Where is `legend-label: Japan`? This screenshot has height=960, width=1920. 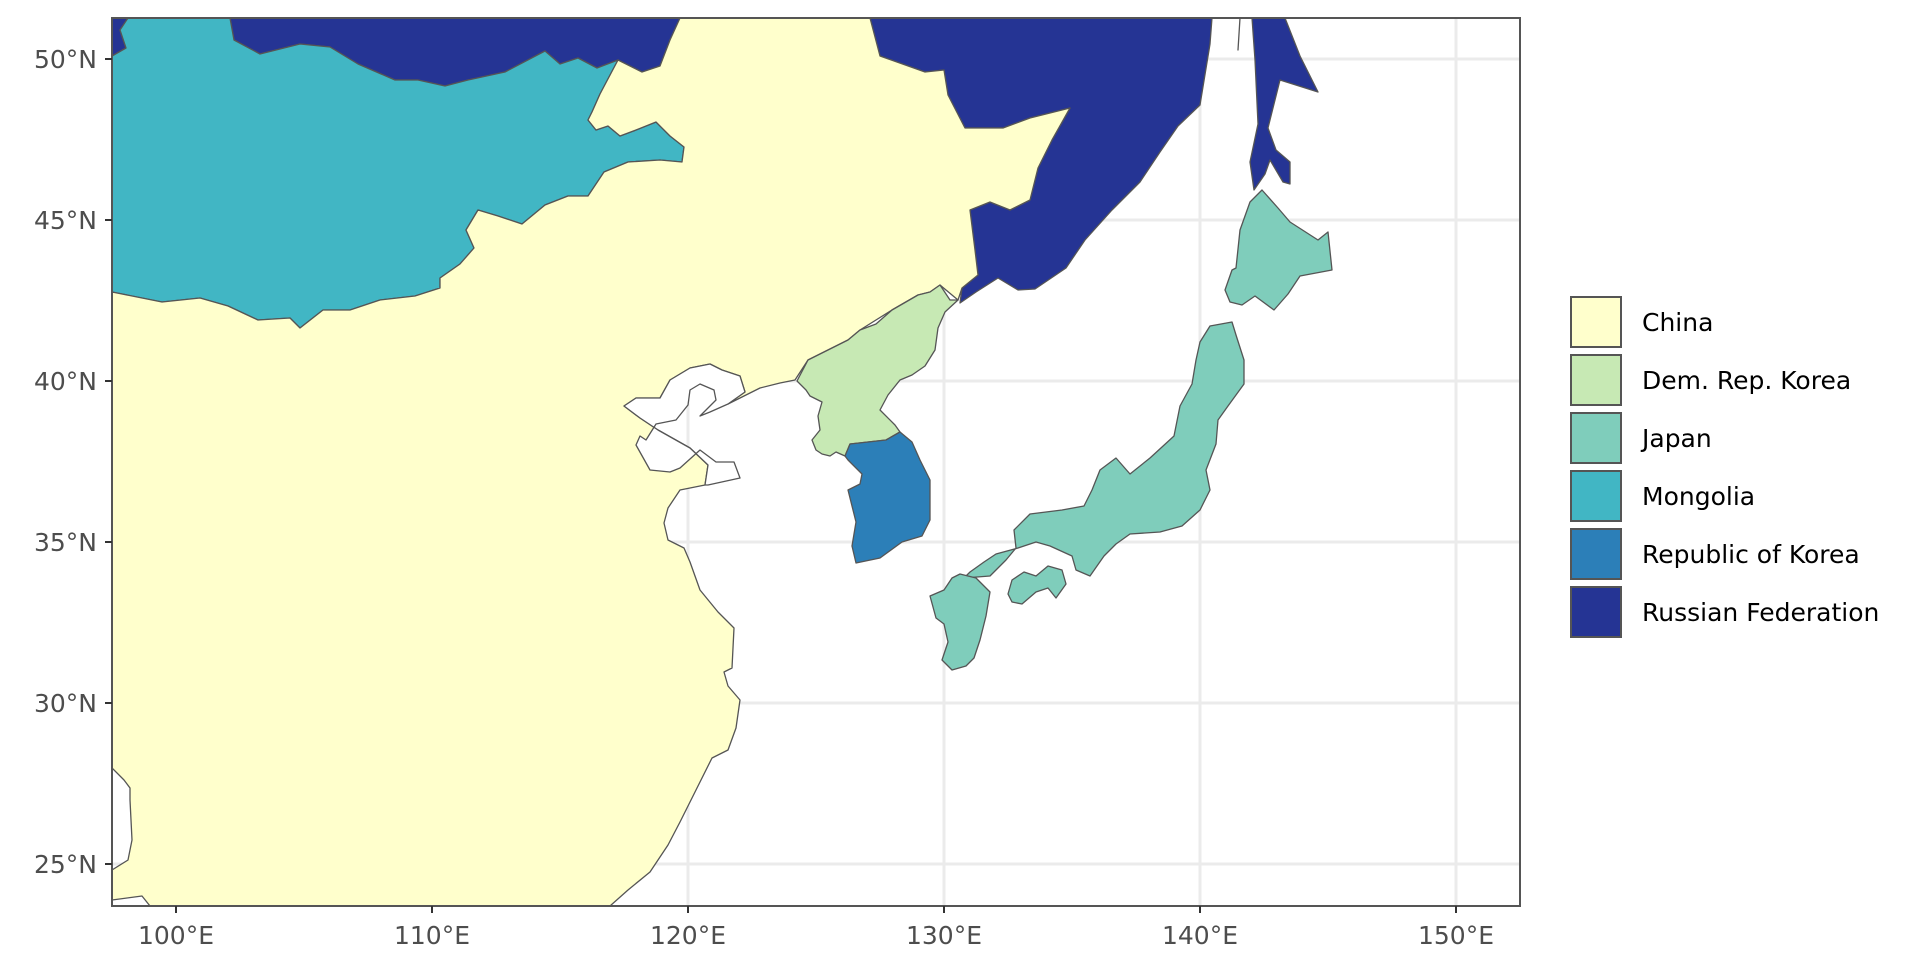
legend-label: Japan is located at coordinates (1677, 438).